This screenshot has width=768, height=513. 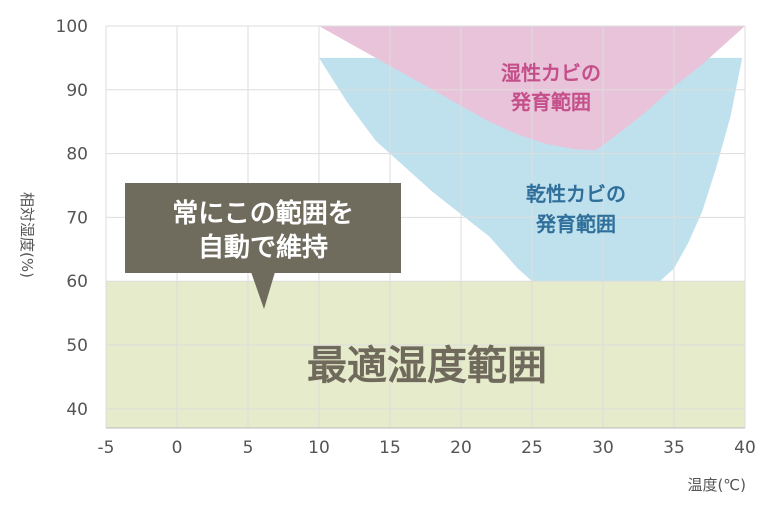 I want to click on y-tick-label: 50, so click(x=77, y=346).